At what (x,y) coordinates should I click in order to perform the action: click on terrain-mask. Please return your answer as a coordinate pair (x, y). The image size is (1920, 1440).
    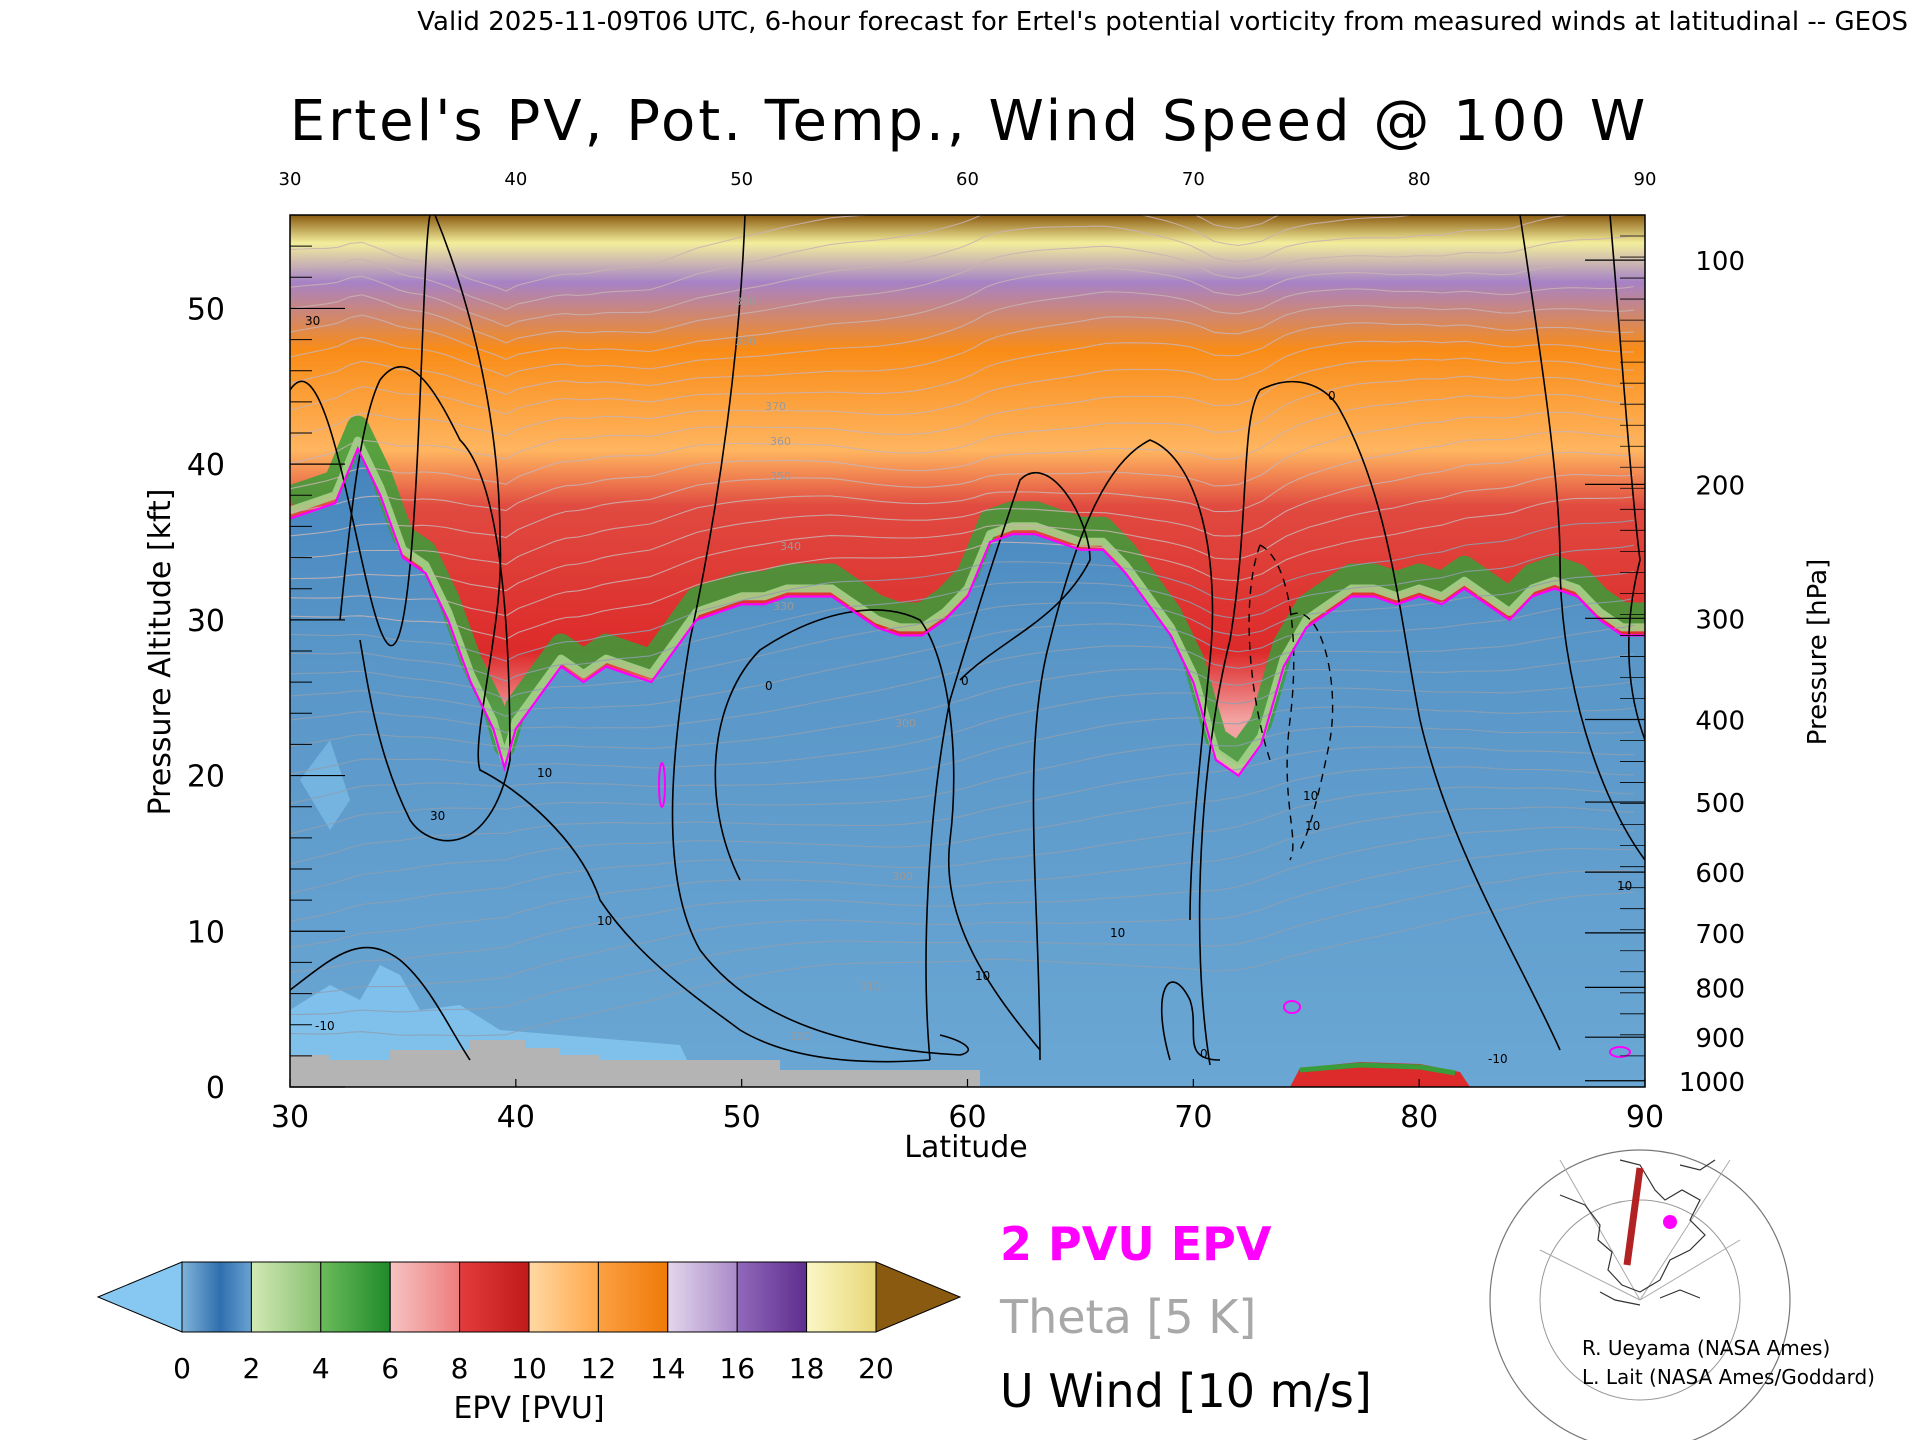
    Looking at the image, I should click on (635, 1063).